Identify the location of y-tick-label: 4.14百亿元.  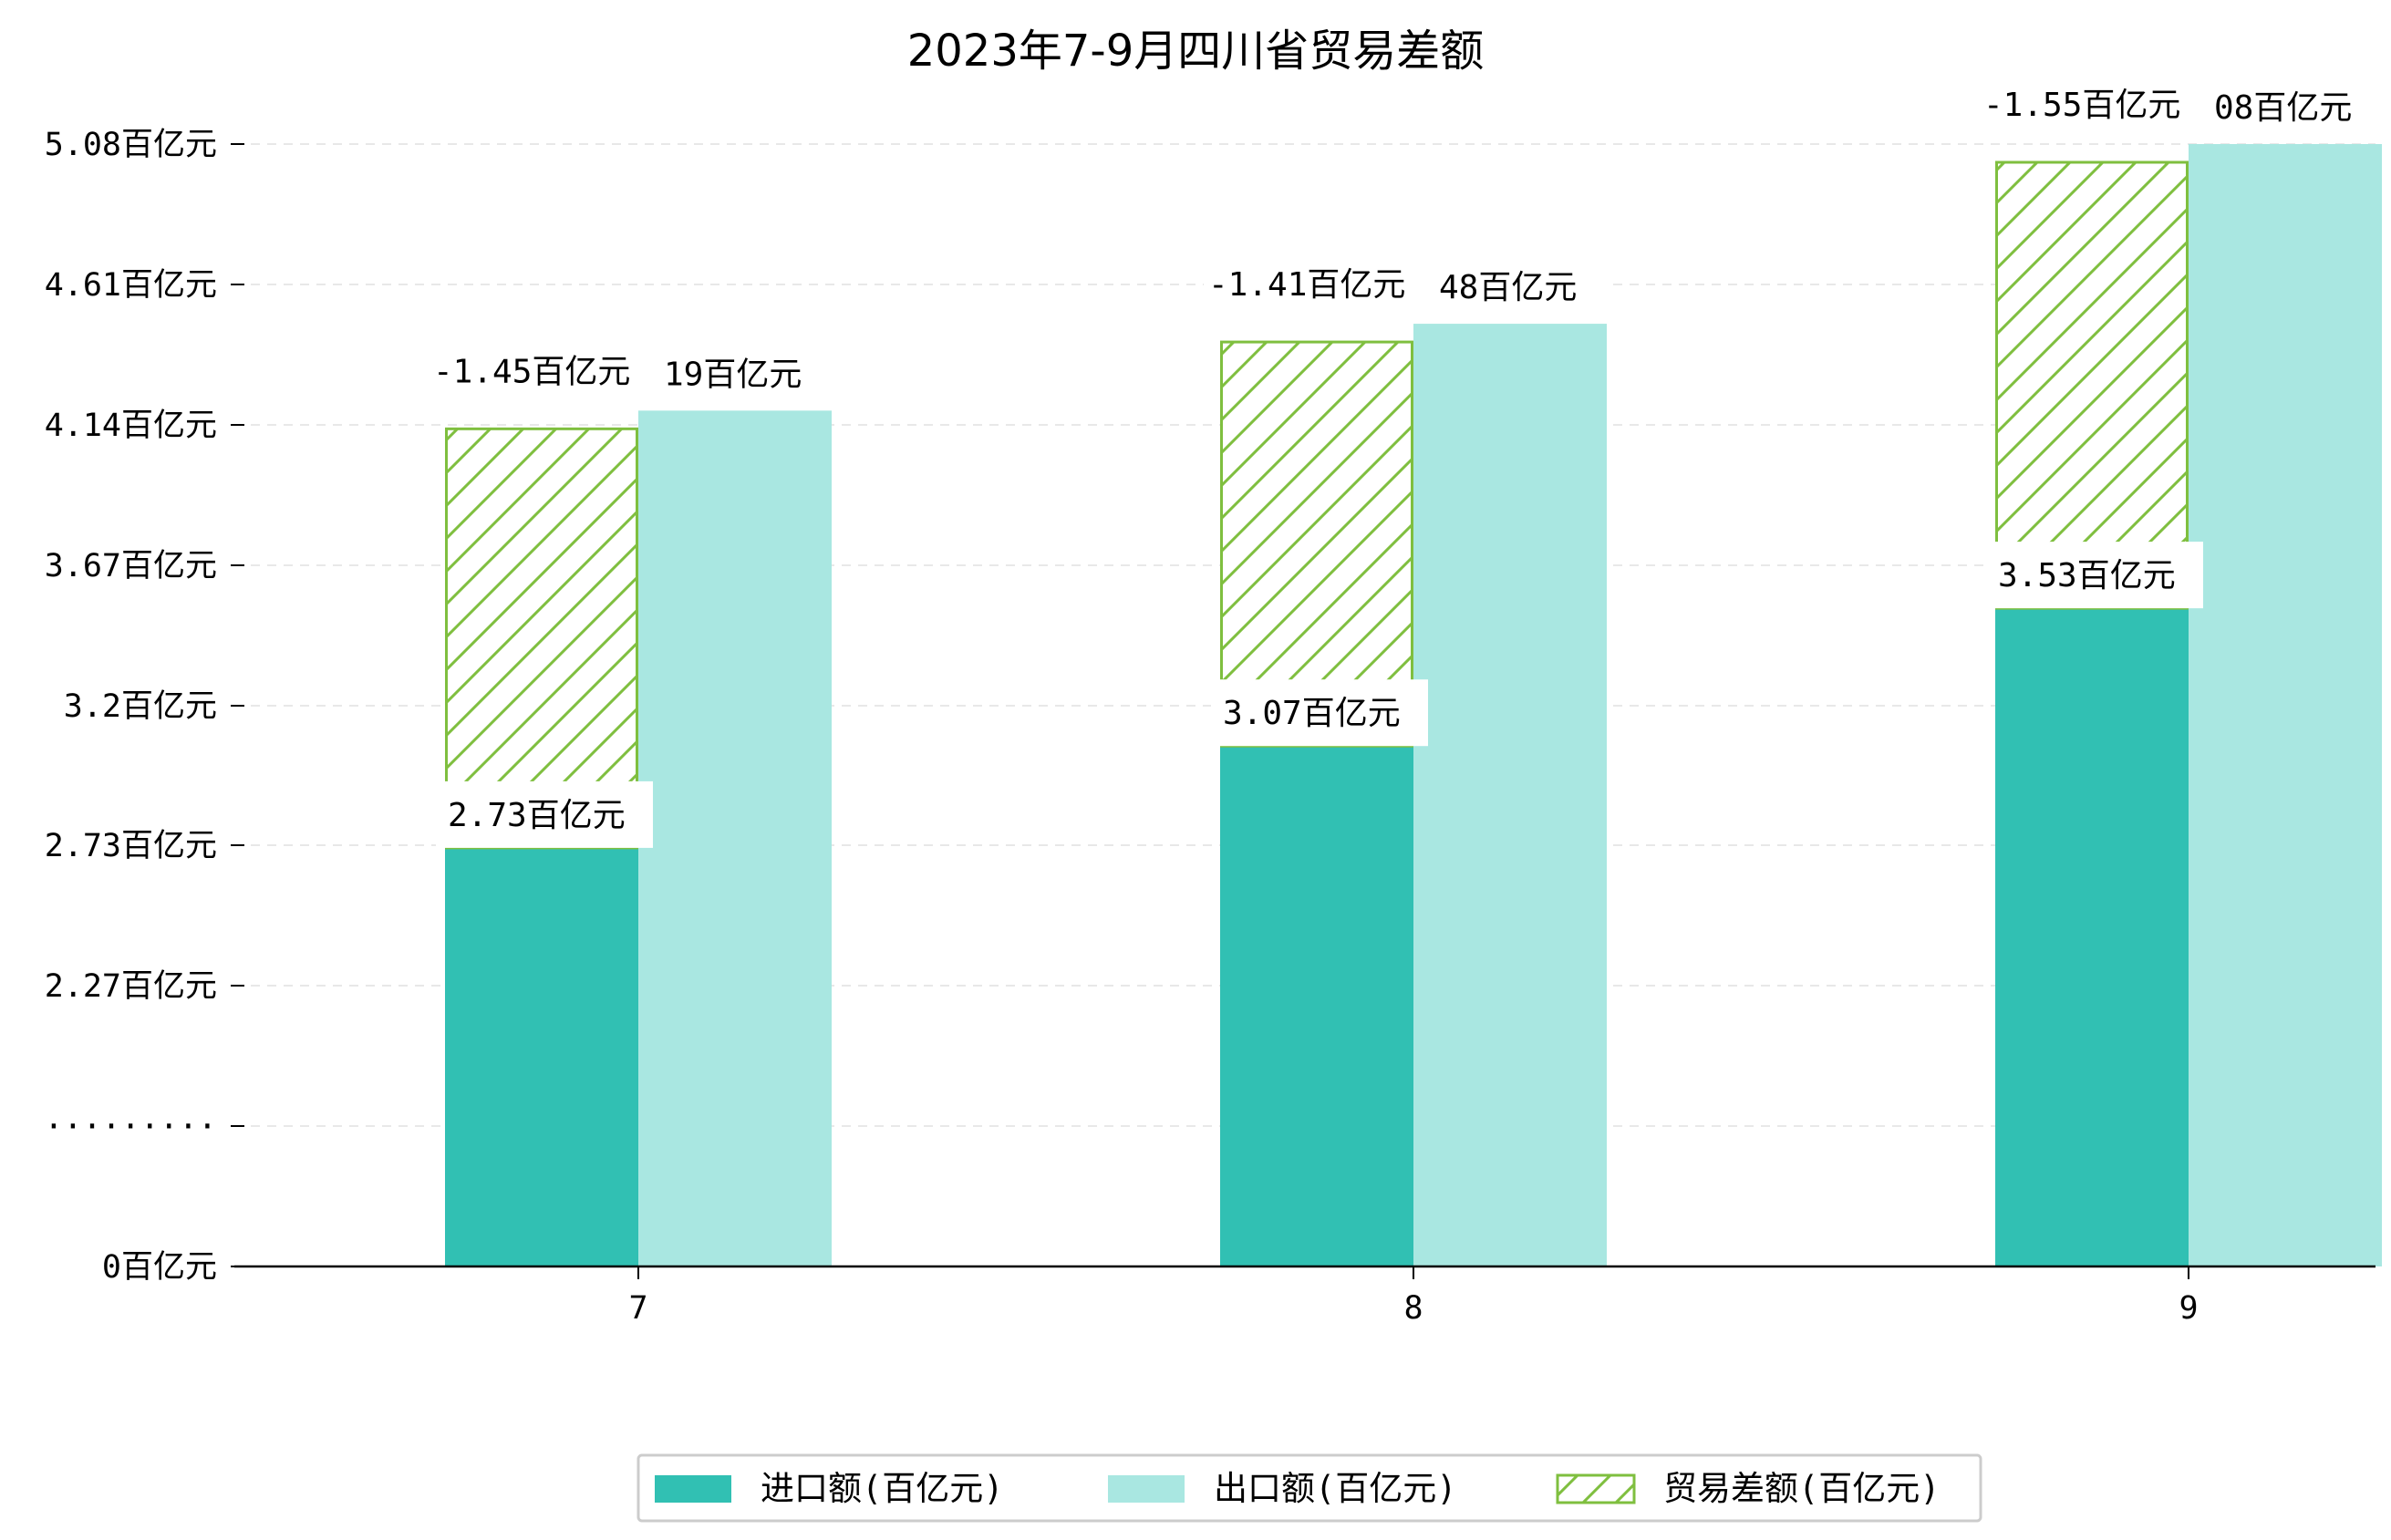
(131, 426).